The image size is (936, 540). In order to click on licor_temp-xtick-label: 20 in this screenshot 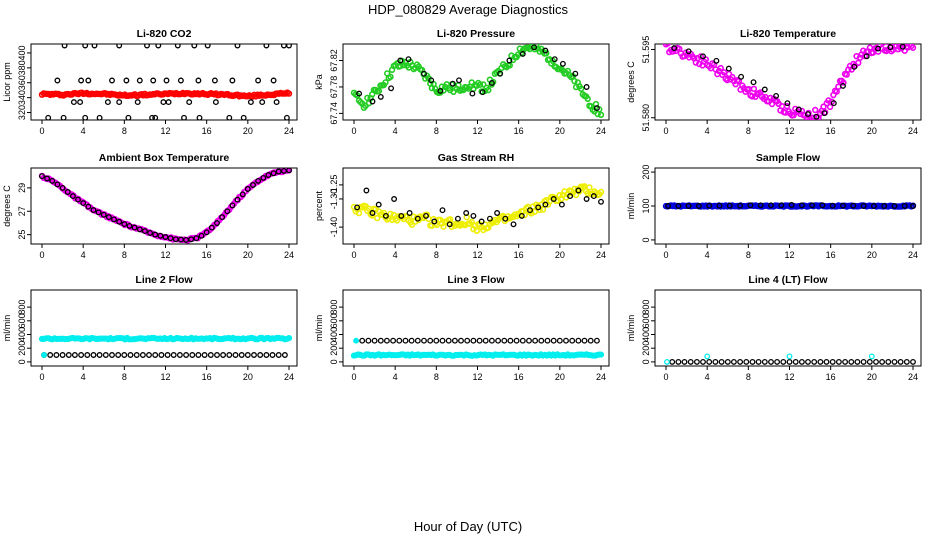, I will do `click(872, 131)`.